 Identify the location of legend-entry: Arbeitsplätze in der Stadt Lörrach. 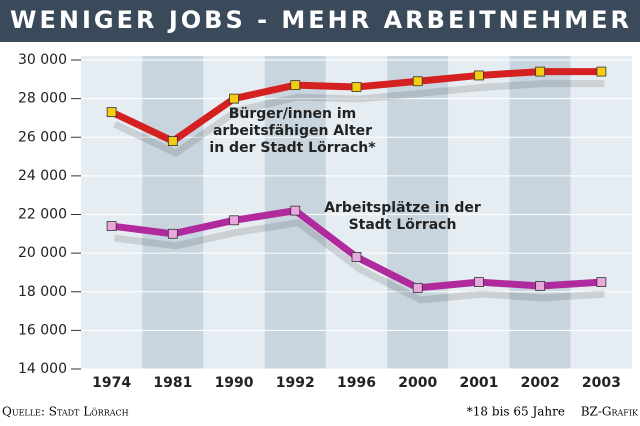
(402, 216).